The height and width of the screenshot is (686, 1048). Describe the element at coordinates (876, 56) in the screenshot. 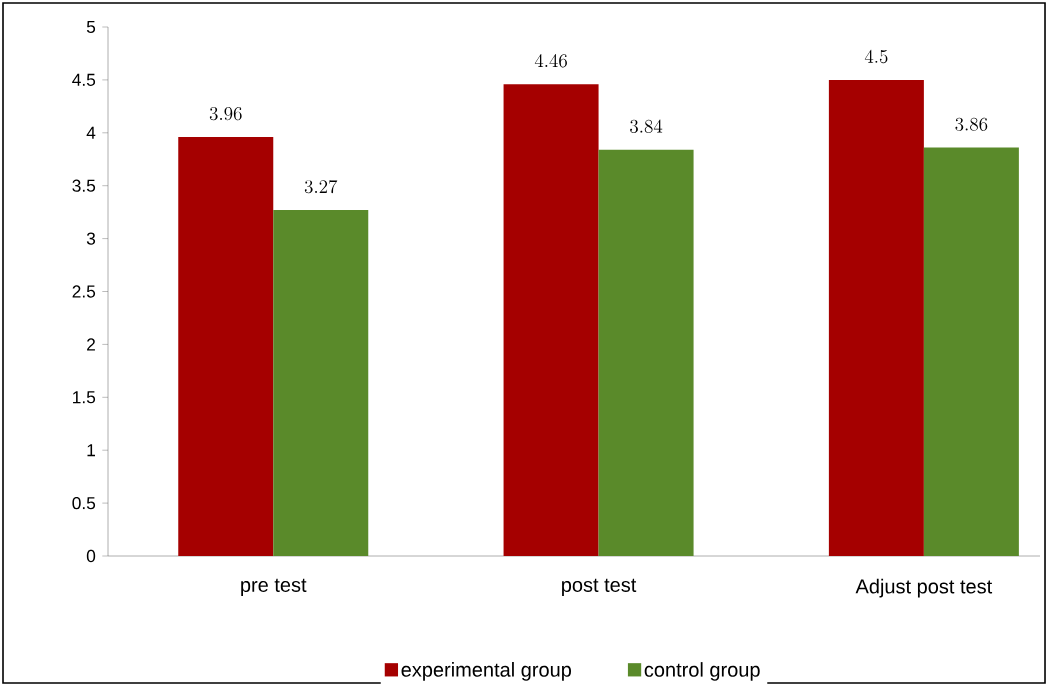

I see `data-label: 4.5` at that location.